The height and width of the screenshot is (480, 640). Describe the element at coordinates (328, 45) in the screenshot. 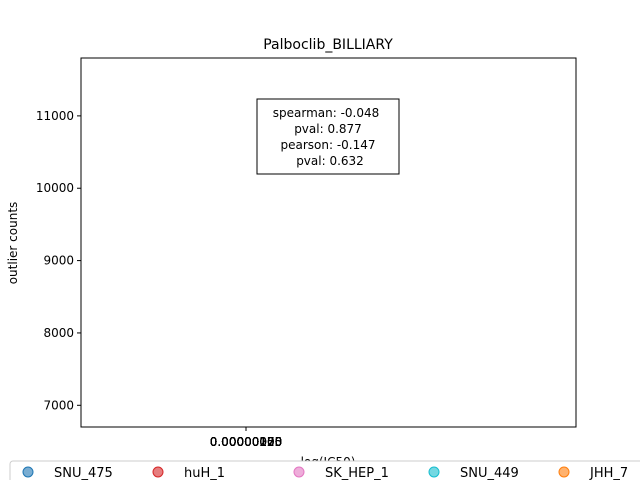

I see `chart-title: Palboclib_BILLIARY` at that location.